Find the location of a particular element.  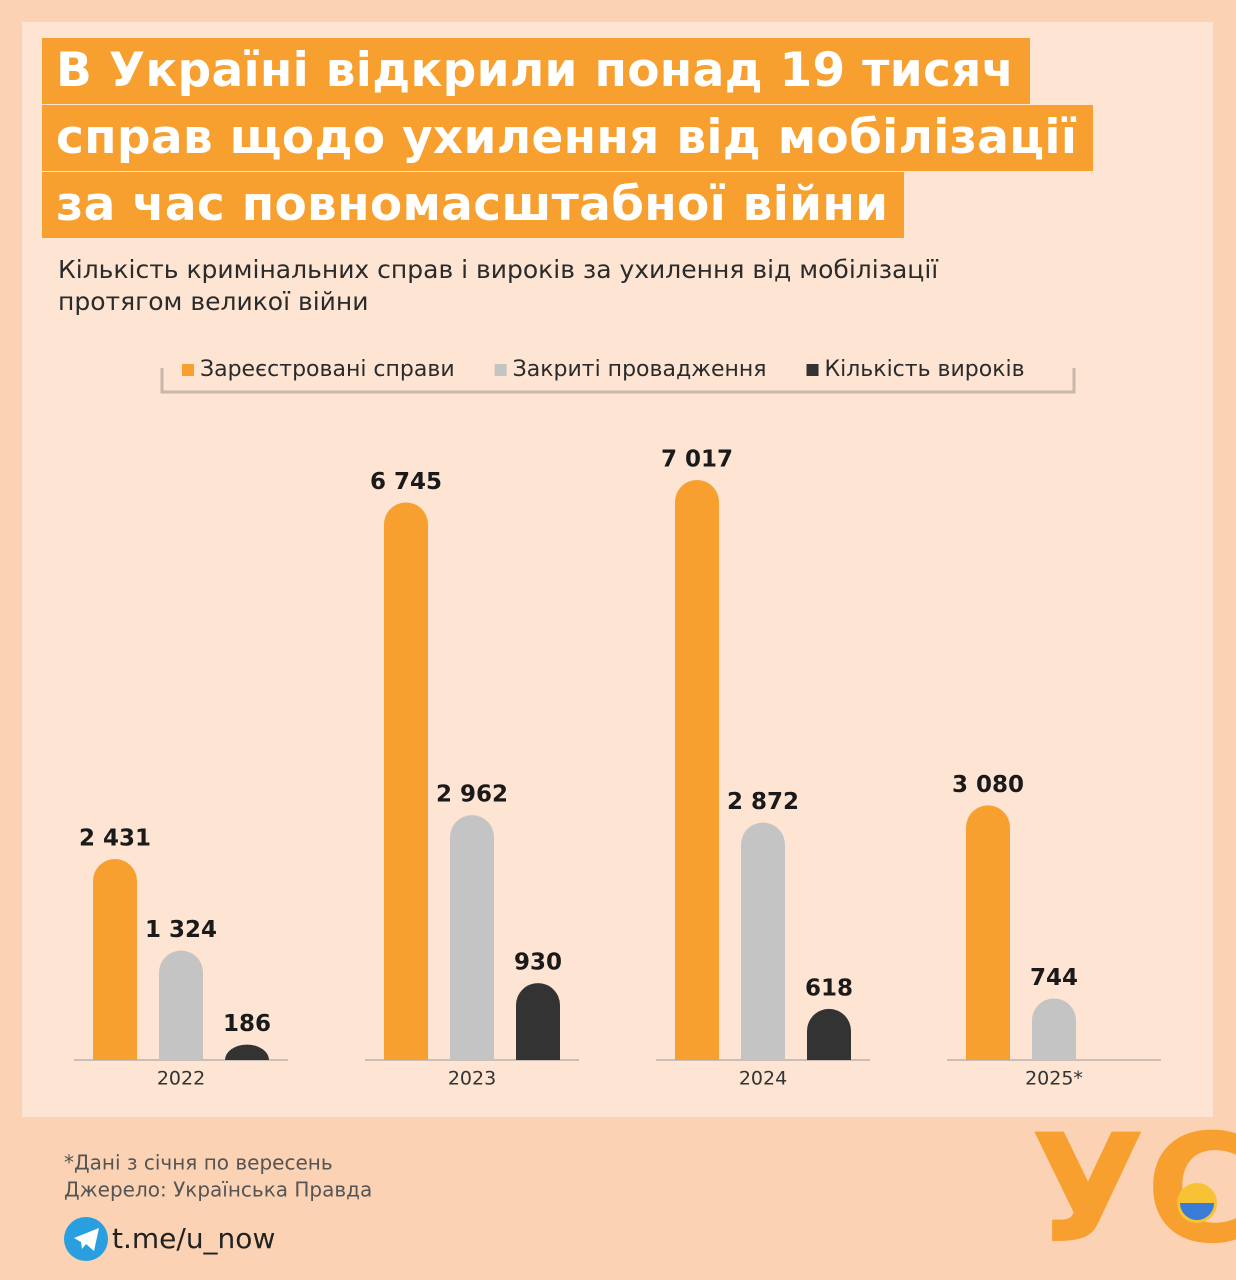

legend-label: Кількість вироків is located at coordinates (925, 369).